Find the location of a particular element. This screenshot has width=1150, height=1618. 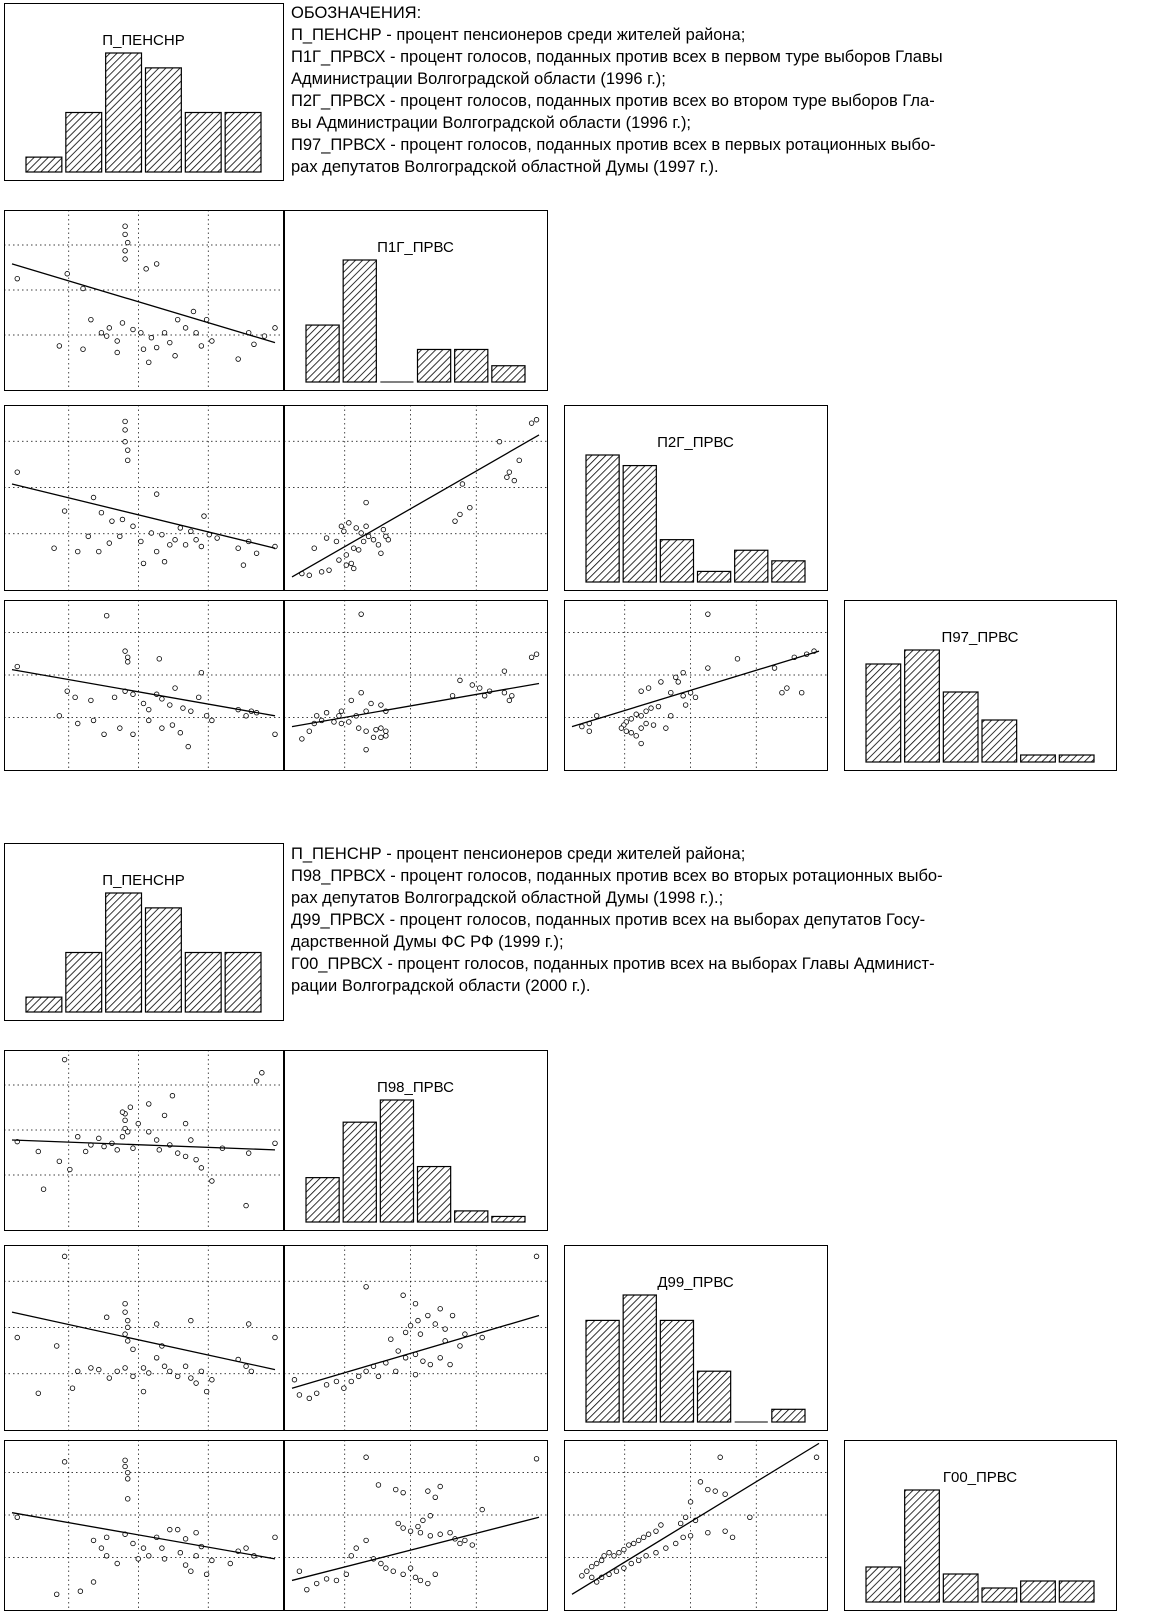

scatter-panel-п1г-првс-п2г-првс is located at coordinates (416, 498).